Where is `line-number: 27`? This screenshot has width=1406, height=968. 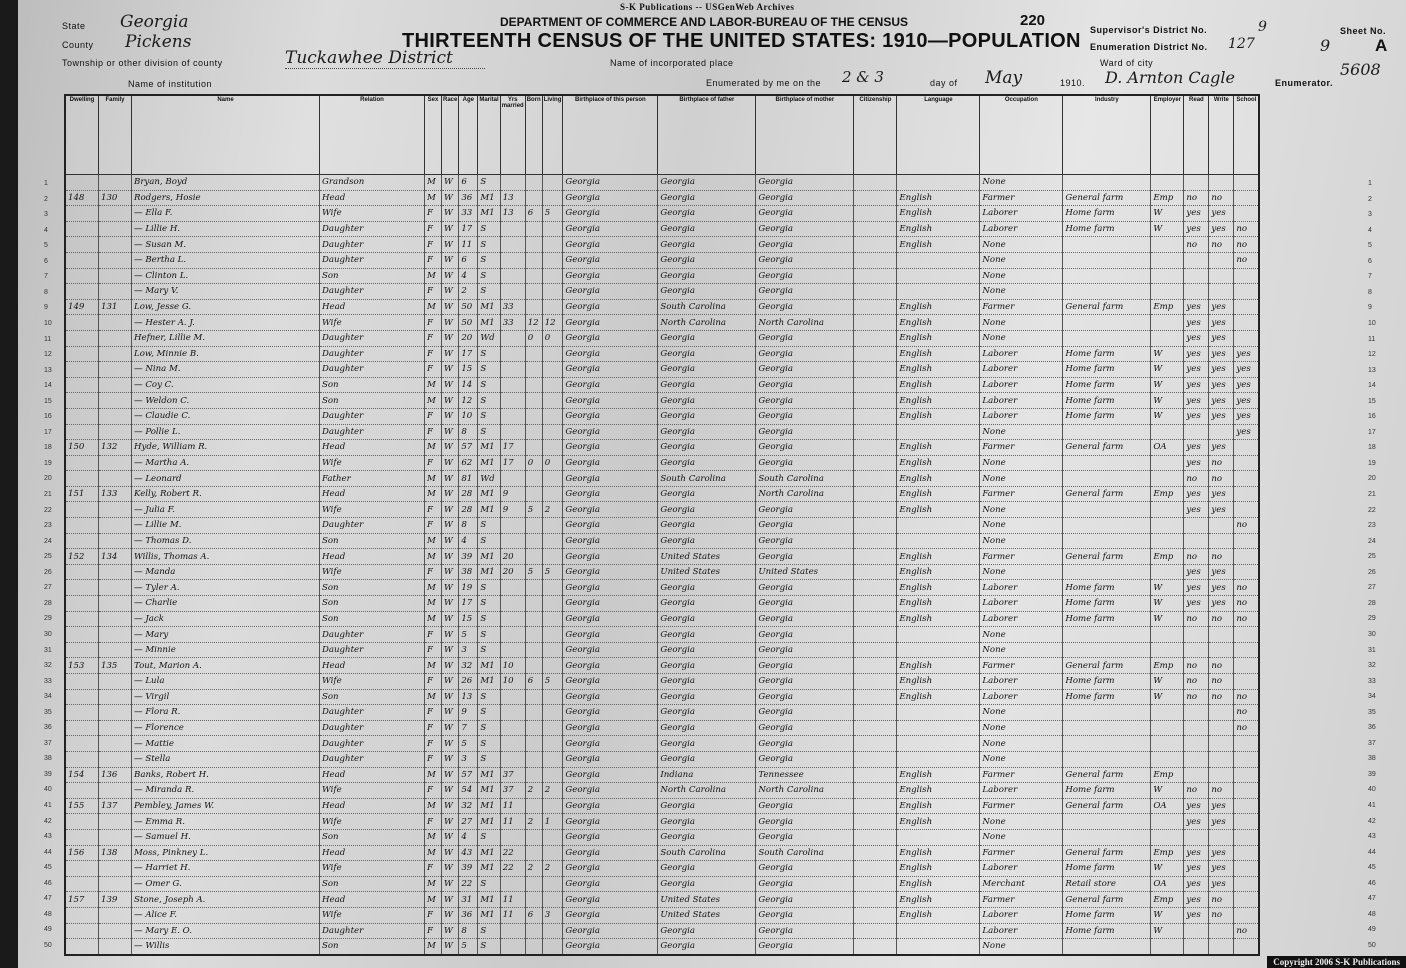 line-number: 27 is located at coordinates (1372, 588).